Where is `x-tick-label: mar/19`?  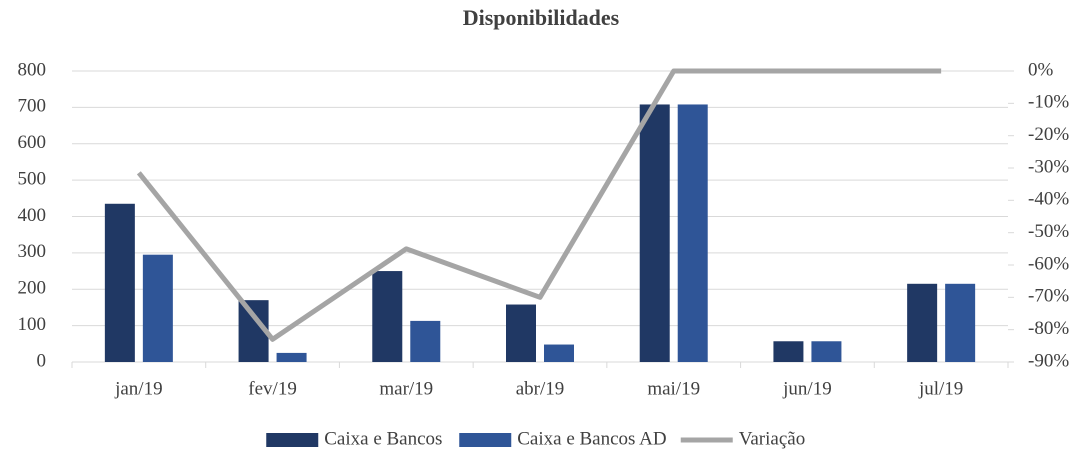
x-tick-label: mar/19 is located at coordinates (406, 388).